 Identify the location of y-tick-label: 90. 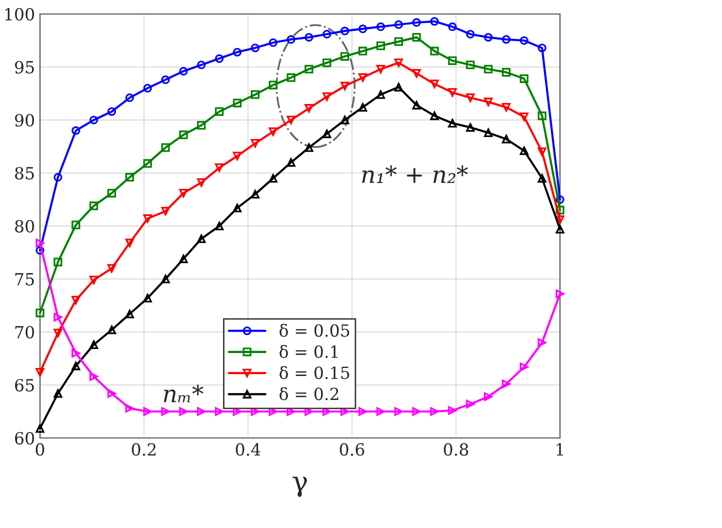
(24, 120).